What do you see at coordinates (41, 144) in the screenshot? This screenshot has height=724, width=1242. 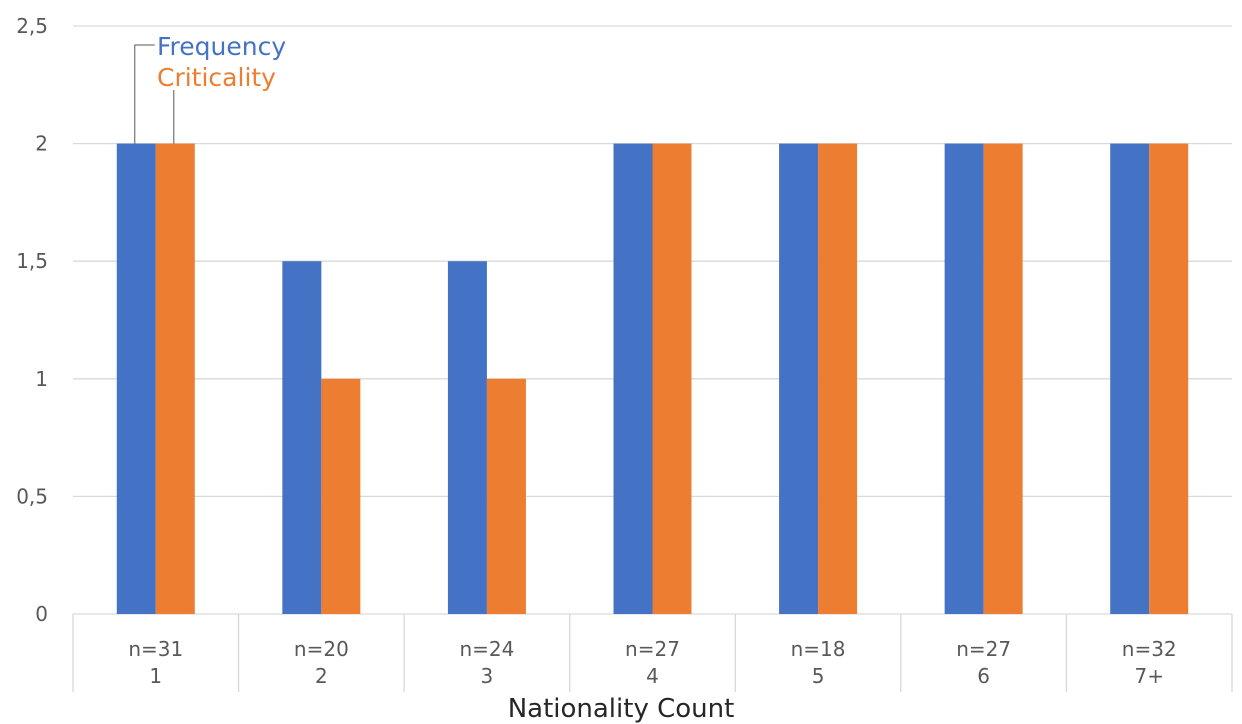 I see `y-tick-label: 2` at bounding box center [41, 144].